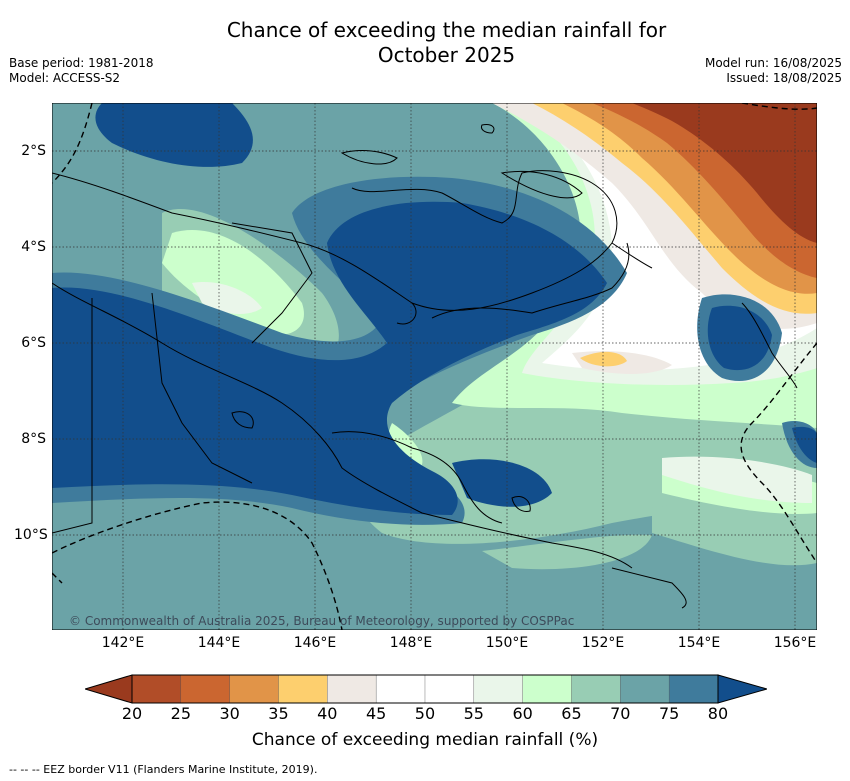 This screenshot has width=850, height=781. Describe the element at coordinates (123, 643) in the screenshot. I see `lon-label: 142°E` at that location.